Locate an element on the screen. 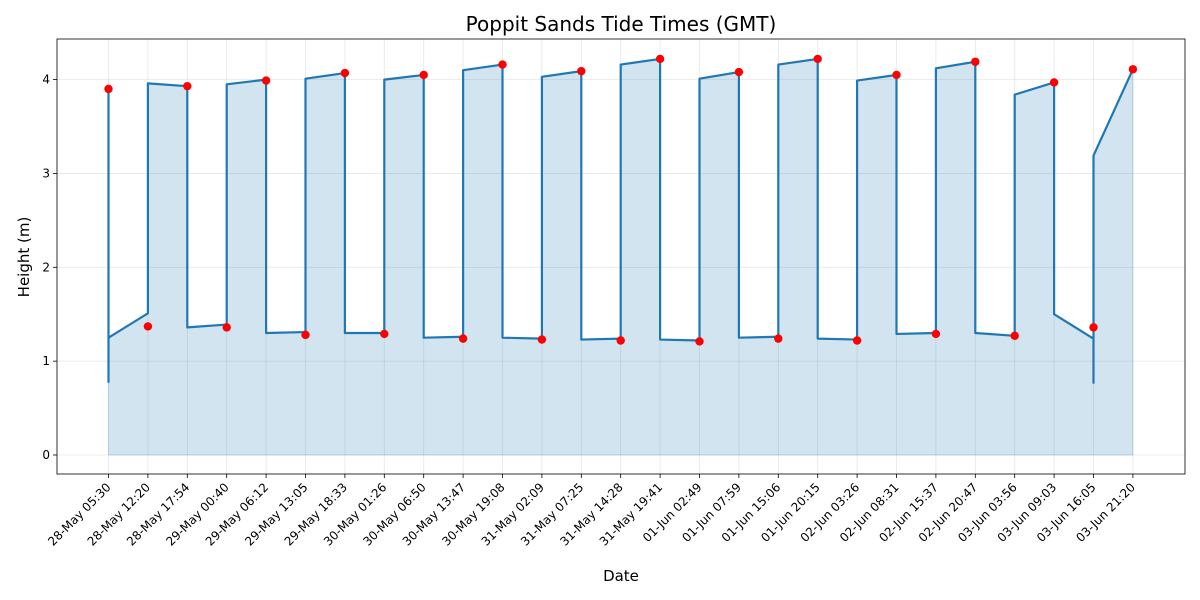  y-tick-label: 0 is located at coordinates (46, 455).